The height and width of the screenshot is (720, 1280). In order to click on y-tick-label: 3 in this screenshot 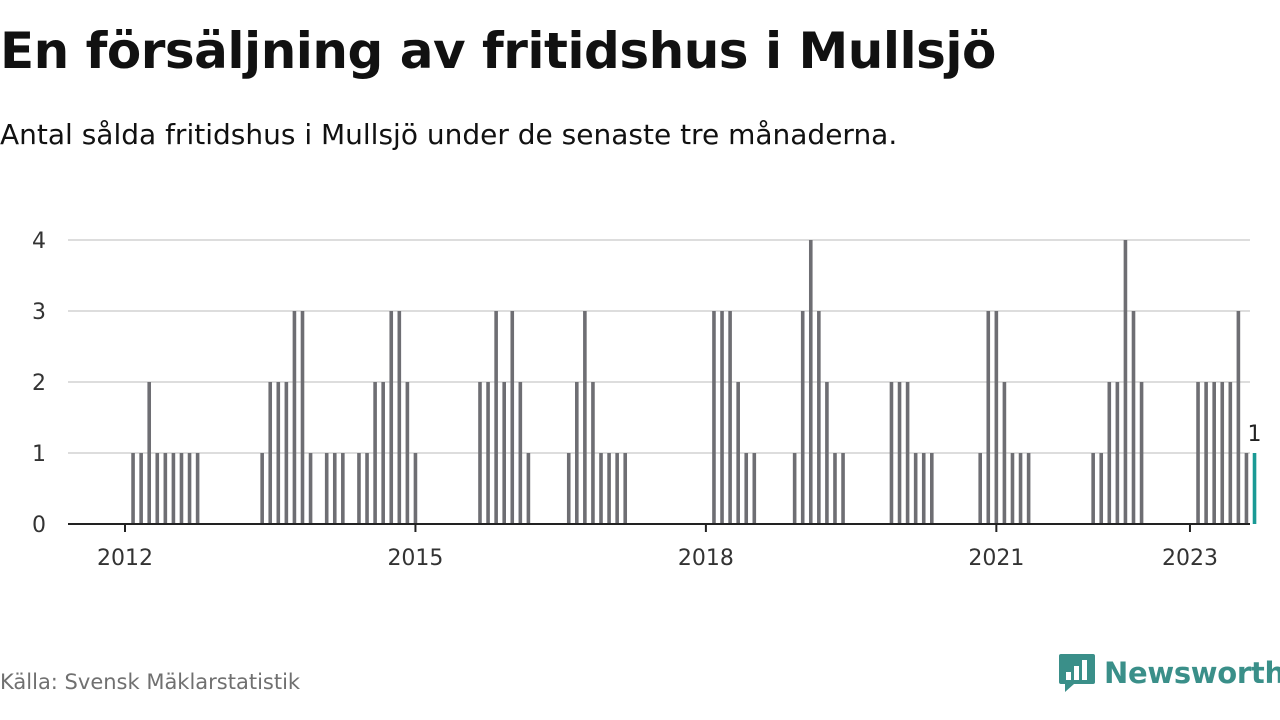, I will do `click(39, 312)`.